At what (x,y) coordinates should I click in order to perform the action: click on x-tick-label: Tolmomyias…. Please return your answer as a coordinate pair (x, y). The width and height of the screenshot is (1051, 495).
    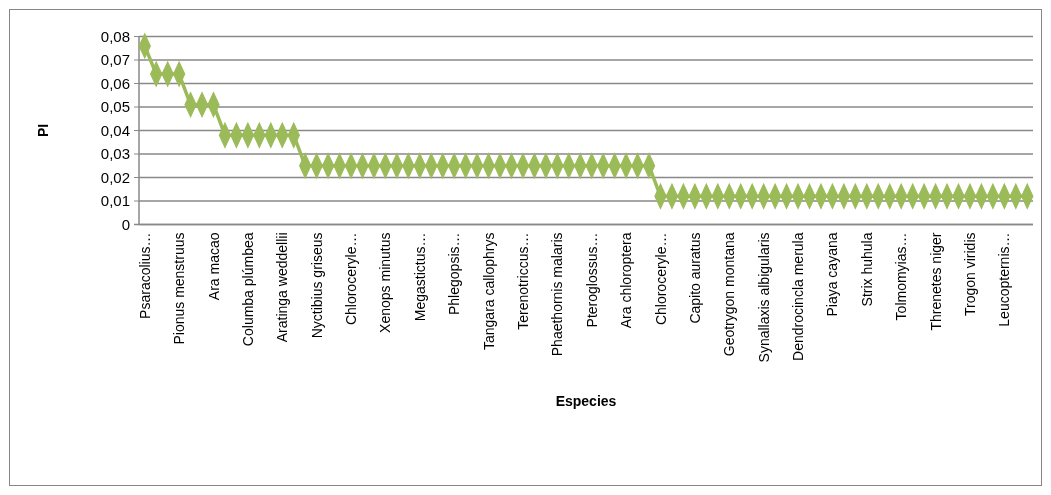
    Looking at the image, I should click on (901, 276).